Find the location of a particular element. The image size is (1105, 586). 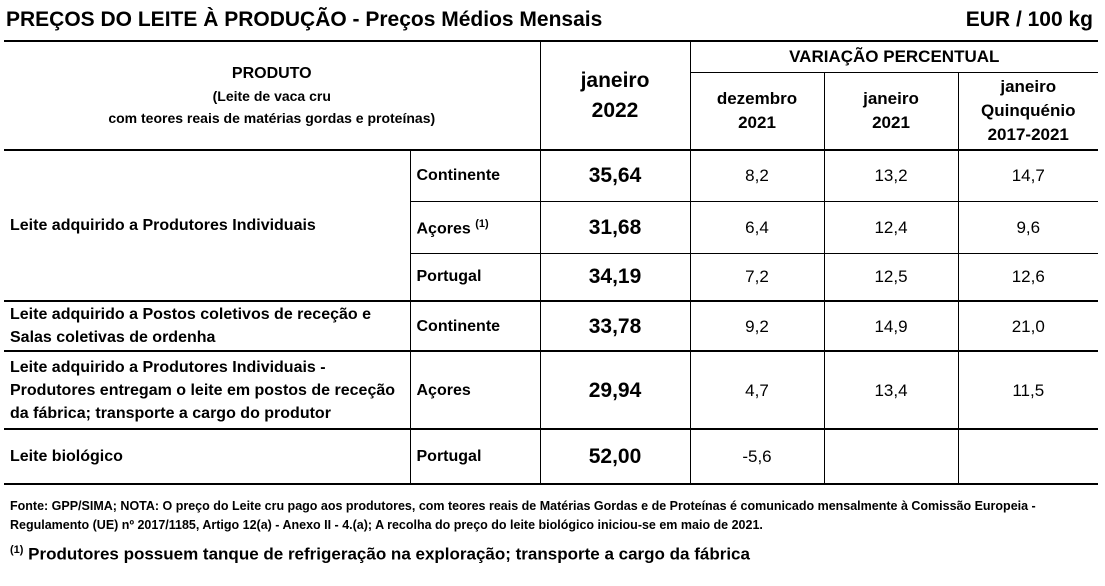

var-col-2-l2: Quinquénio is located at coordinates (1028, 110).